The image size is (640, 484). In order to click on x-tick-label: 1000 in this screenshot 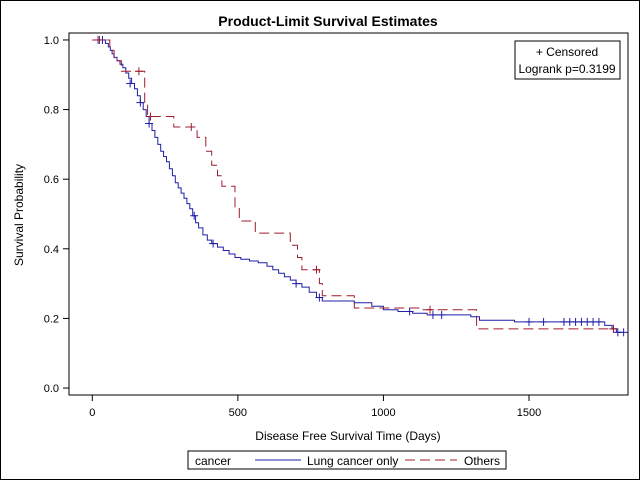, I will do `click(383, 413)`.